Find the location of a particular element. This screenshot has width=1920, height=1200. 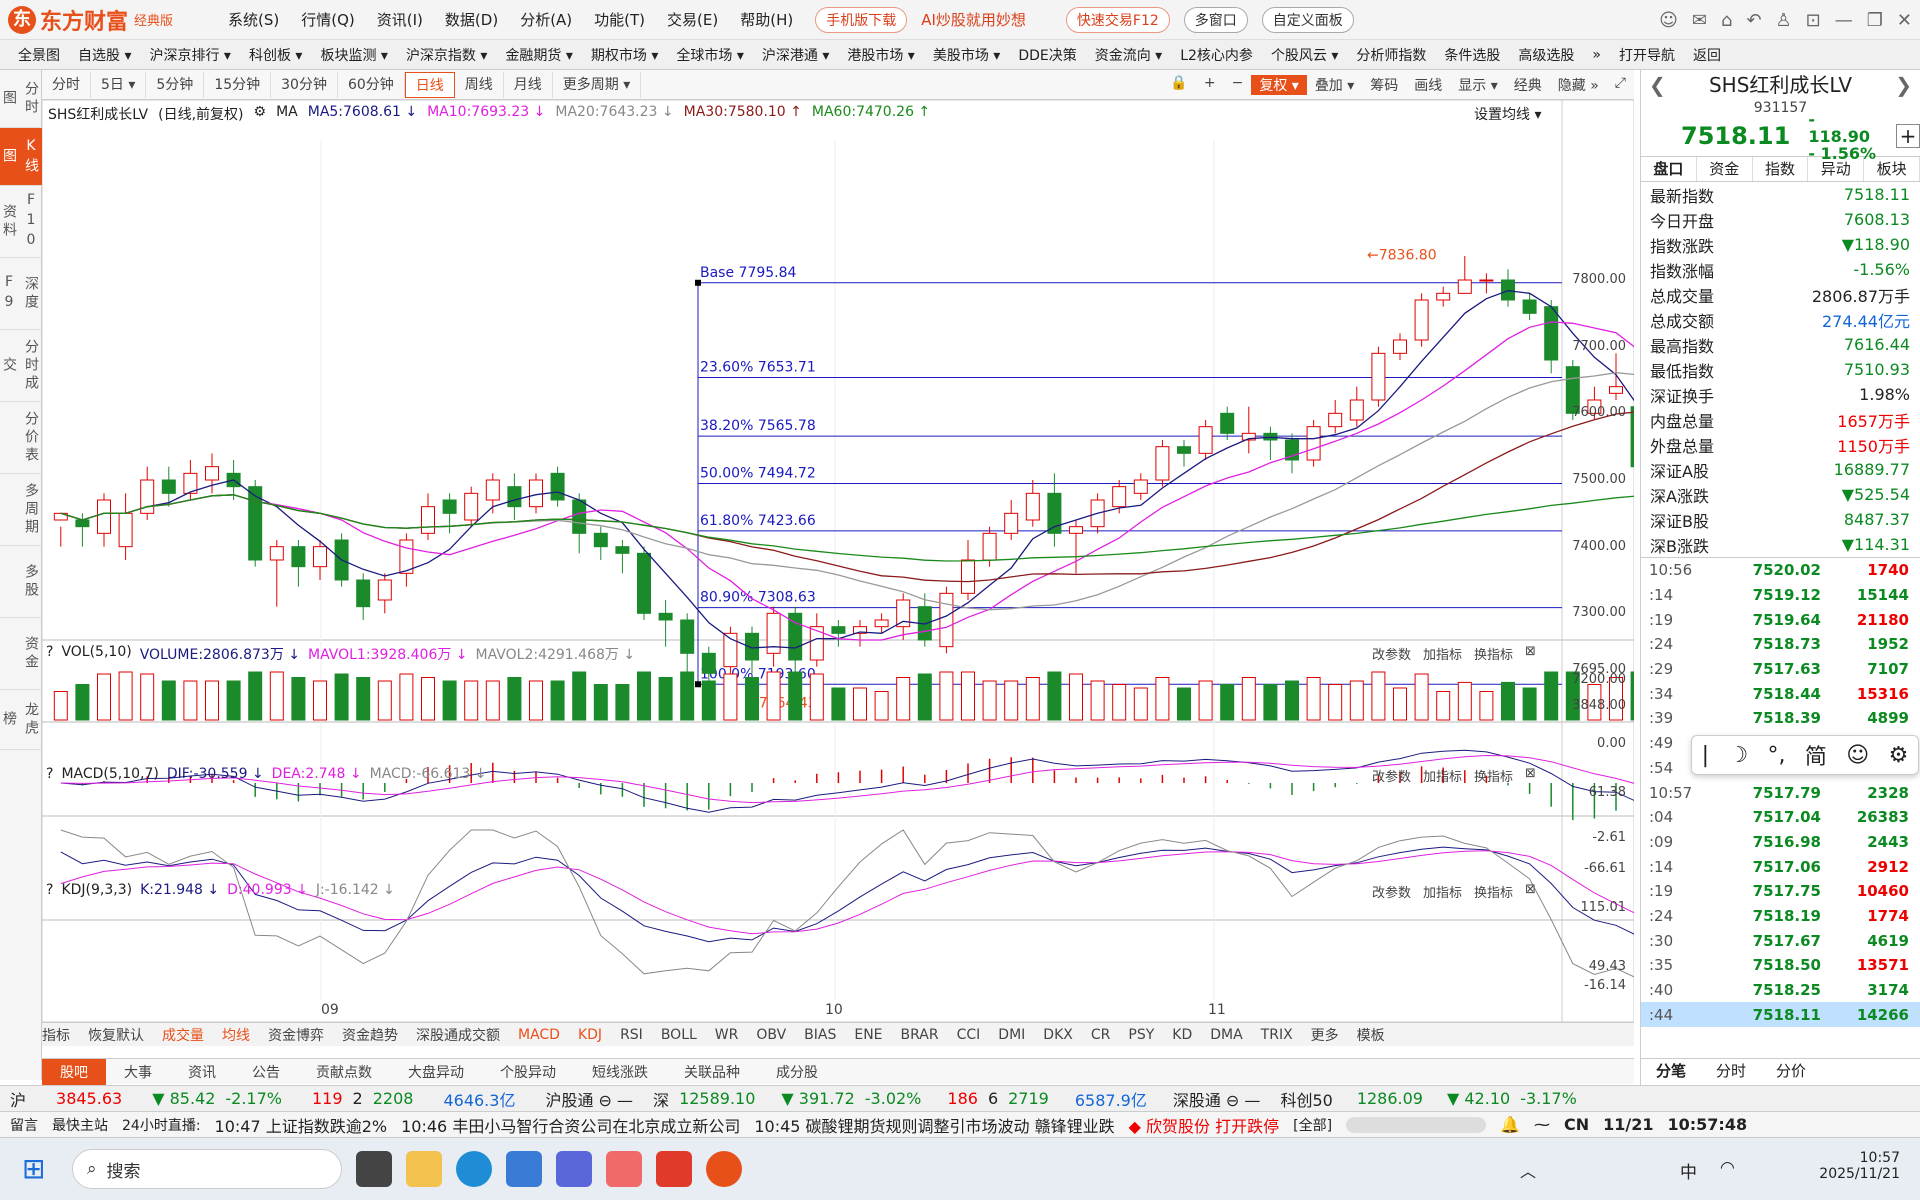

prev-icon: ❮ is located at coordinates (1657, 85).